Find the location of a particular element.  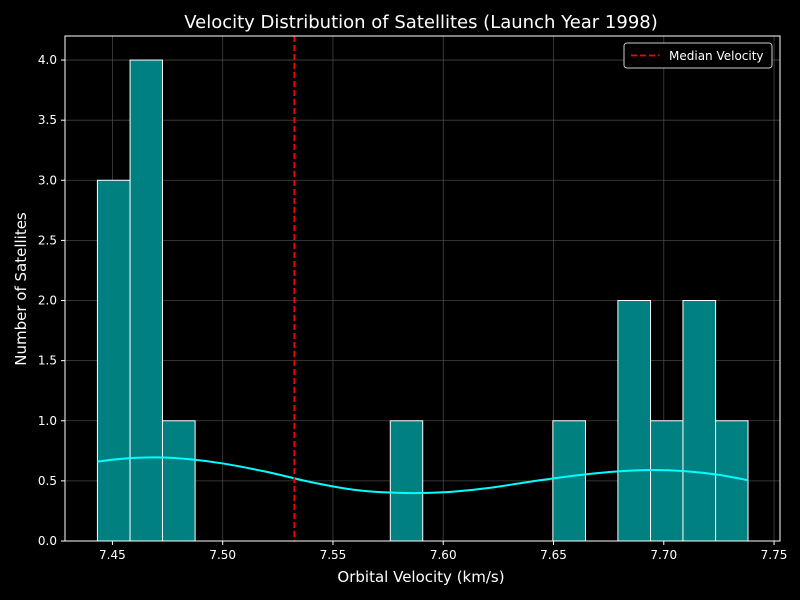

y-axis-ticks: 0.0 0.5 1.0 1.5 2.0 2.5 3.0 3.5 4.0 is located at coordinates (51, 300).